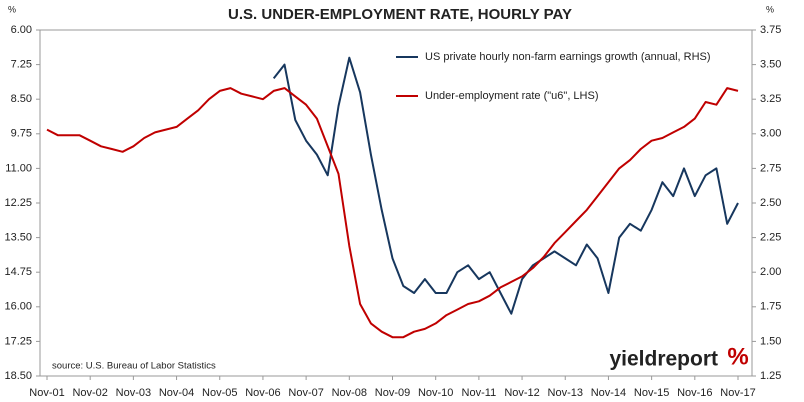 The height and width of the screenshot is (402, 804). I want to click on source-note: source: U.S. Bureau of Labor Statistics, so click(134, 366).